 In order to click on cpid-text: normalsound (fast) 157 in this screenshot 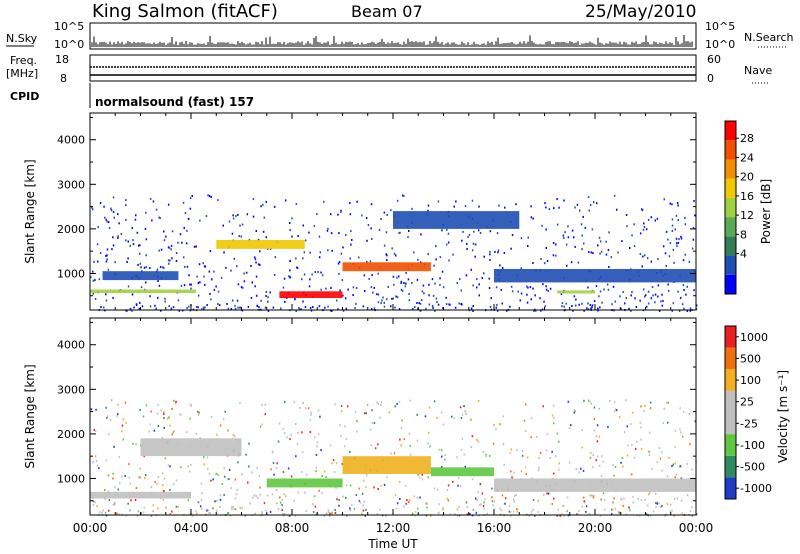, I will do `click(174, 102)`.